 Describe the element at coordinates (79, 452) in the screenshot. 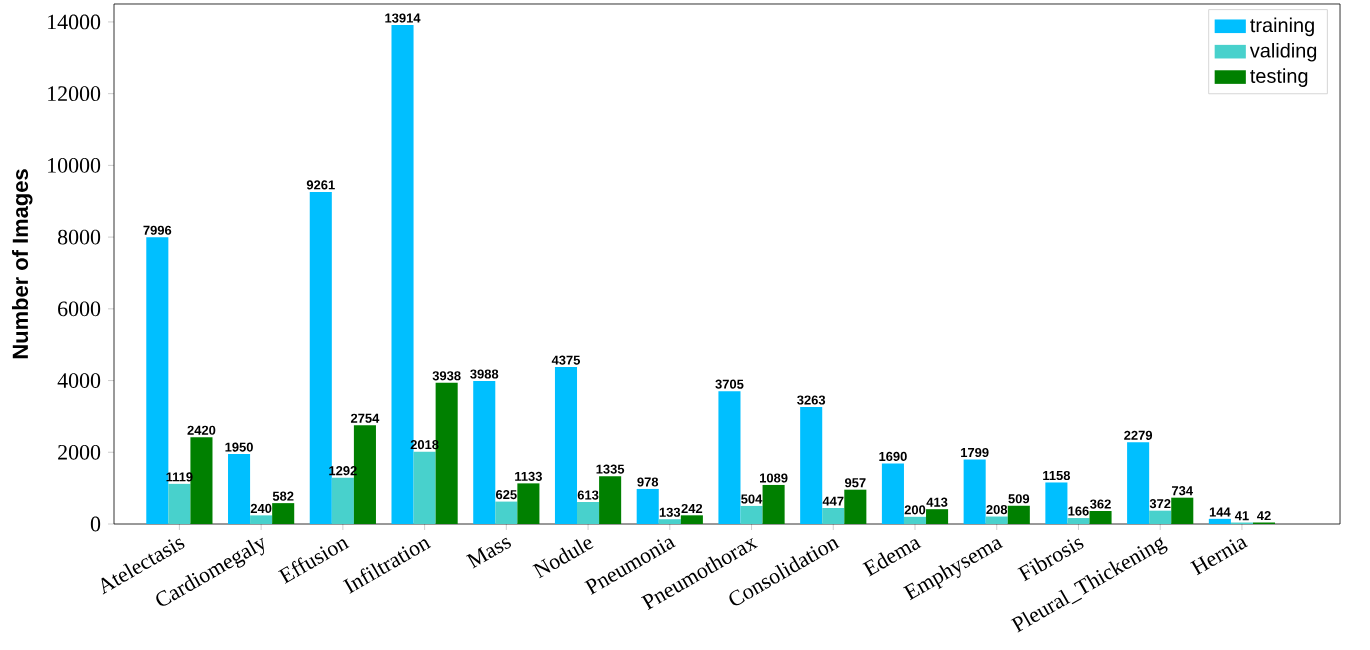

I see `y-tick-label: 2000` at that location.